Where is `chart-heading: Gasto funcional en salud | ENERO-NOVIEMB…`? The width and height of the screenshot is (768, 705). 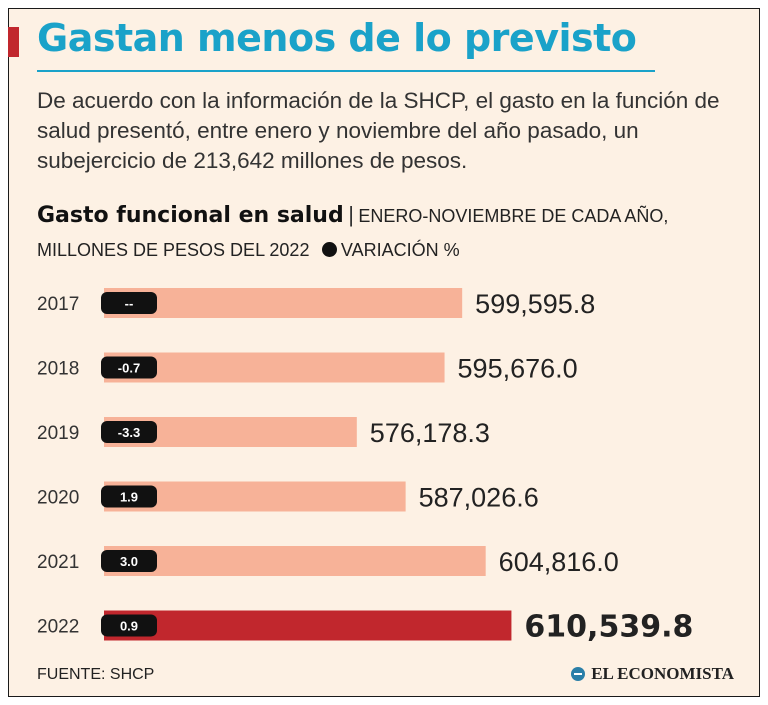 chart-heading: Gasto funcional en salud | ENERO-NOVIEMB… is located at coordinates (387, 233).